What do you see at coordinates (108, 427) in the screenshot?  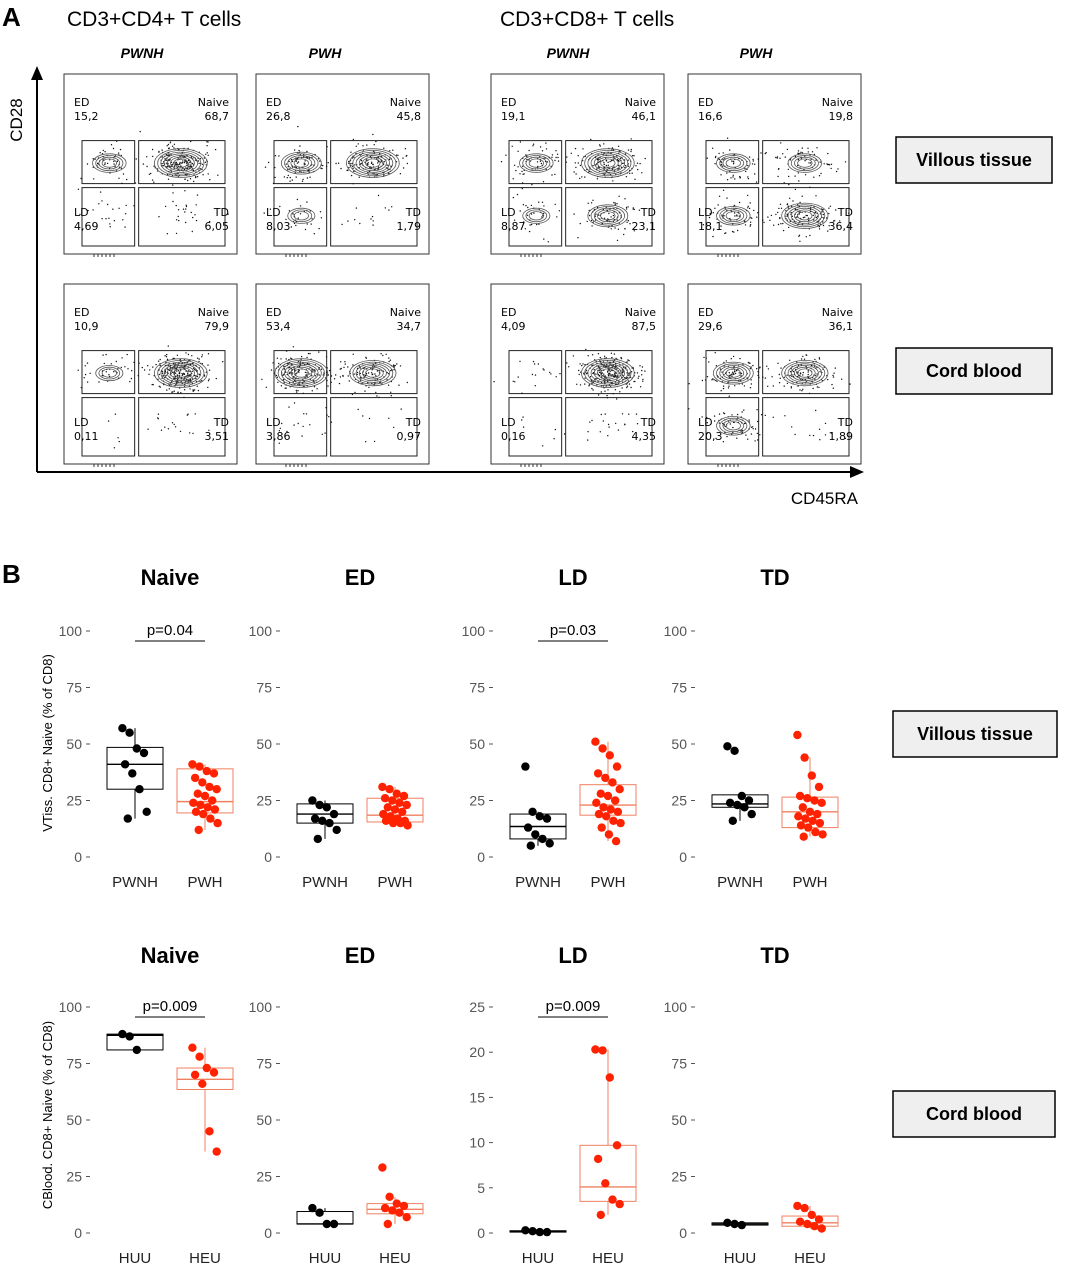 I see `gate-ld` at bounding box center [108, 427].